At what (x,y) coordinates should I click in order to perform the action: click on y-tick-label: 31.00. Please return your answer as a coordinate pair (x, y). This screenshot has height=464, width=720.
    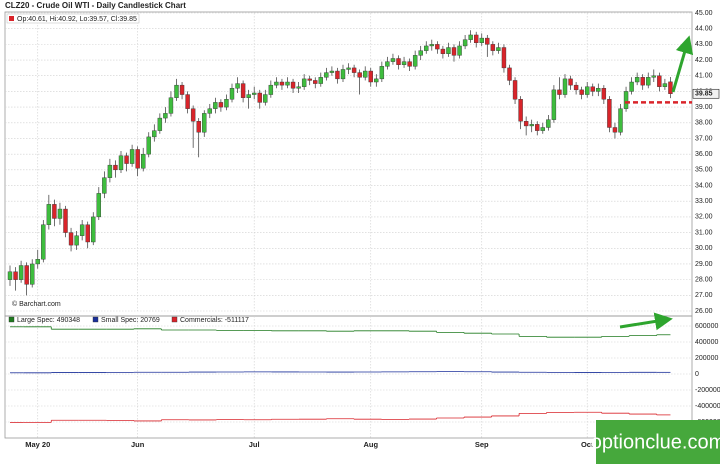
    Looking at the image, I should click on (704, 232).